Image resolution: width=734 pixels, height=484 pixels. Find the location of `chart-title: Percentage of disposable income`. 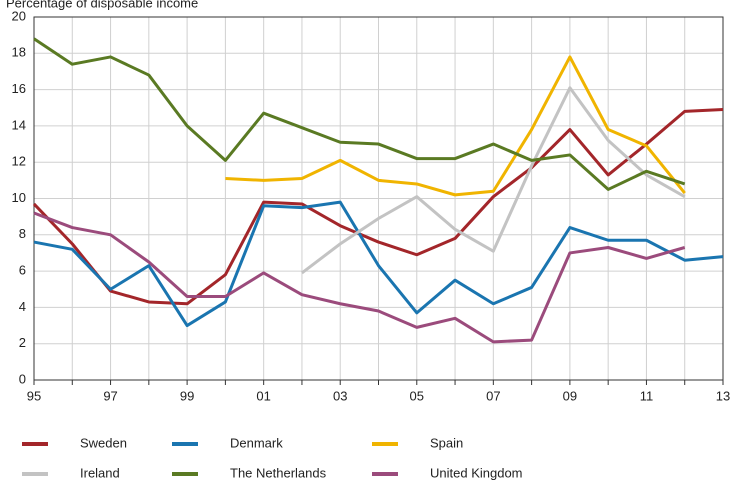

chart-title: Percentage of disposable income is located at coordinates (102, 5).